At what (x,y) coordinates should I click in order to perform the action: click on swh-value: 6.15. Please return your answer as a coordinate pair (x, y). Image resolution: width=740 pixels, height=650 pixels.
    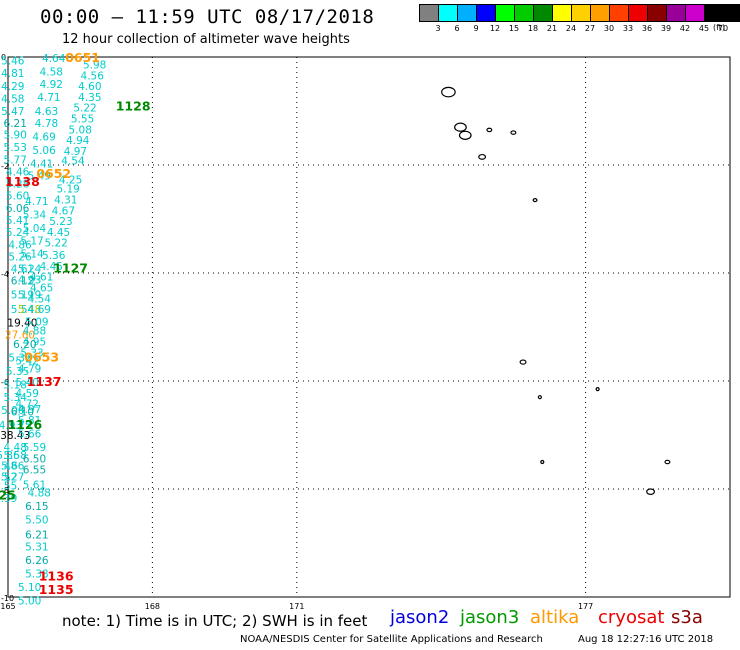
    Looking at the image, I should click on (36, 507).